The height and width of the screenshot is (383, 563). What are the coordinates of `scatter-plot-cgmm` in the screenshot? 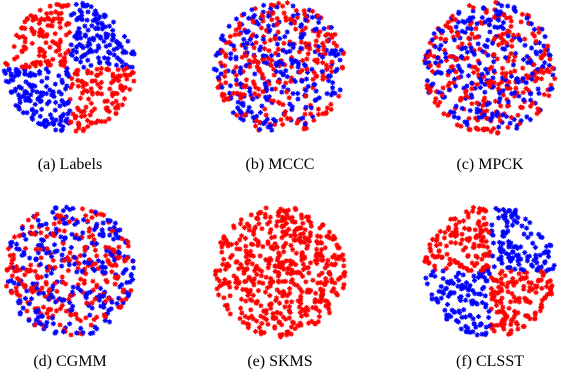 It's located at (70, 271).